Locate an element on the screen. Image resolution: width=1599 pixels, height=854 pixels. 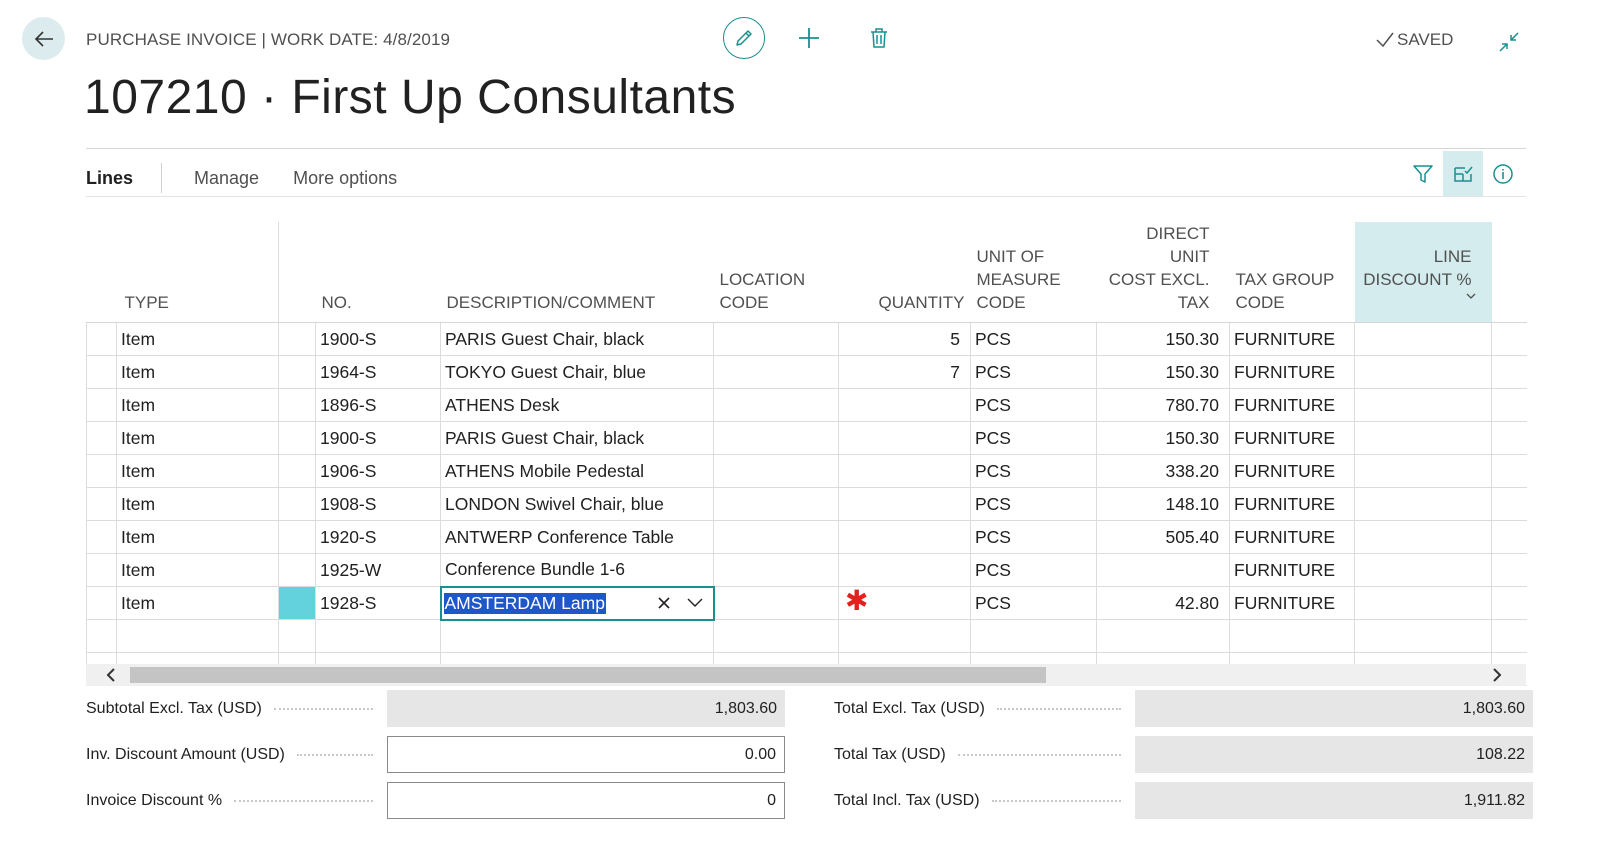
cell-no is located at coordinates (378, 636).